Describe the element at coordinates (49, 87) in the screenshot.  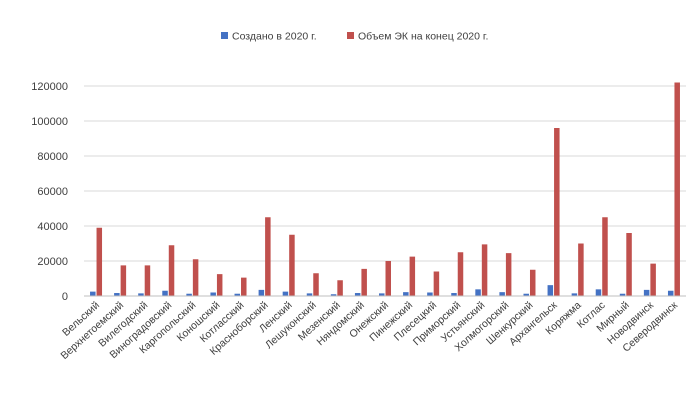
I see `y-tick-label: 120000` at that location.